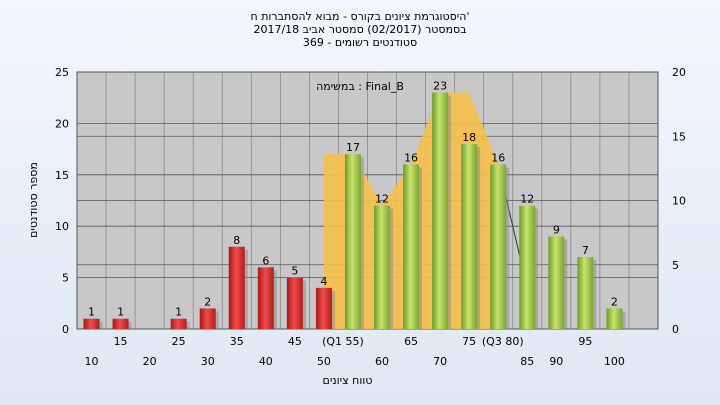 The height and width of the screenshot is (405, 720). What do you see at coordinates (62, 72) in the screenshot?
I see `y-tick-label: 25` at bounding box center [62, 72].